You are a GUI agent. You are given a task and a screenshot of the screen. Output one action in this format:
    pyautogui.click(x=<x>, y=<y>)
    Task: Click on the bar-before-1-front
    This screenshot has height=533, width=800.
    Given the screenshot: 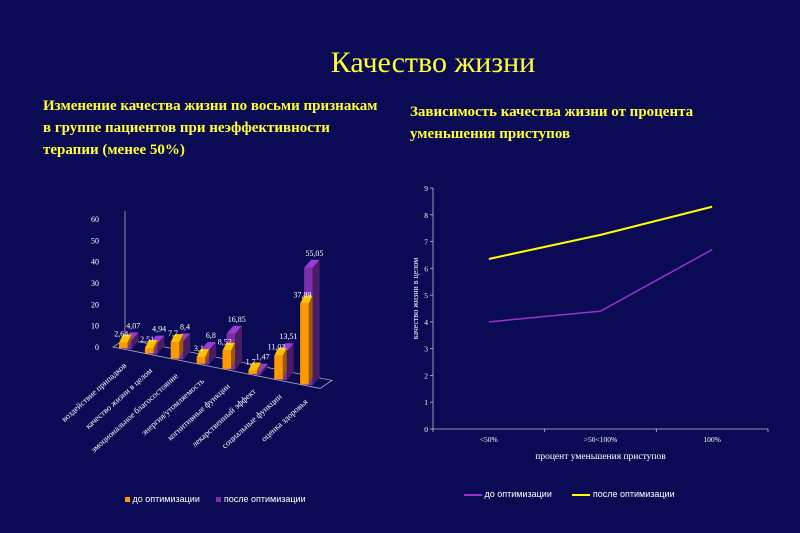 What is the action you would take?
    pyautogui.click(x=149, y=351)
    